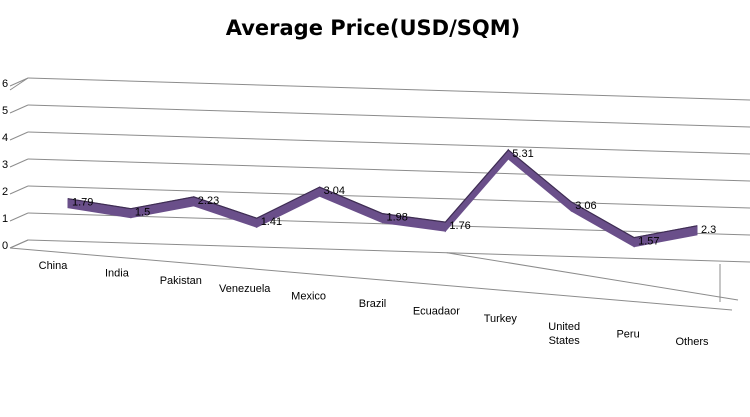 This screenshot has height=417, width=750. I want to click on data-label: 1.41, so click(271, 222).